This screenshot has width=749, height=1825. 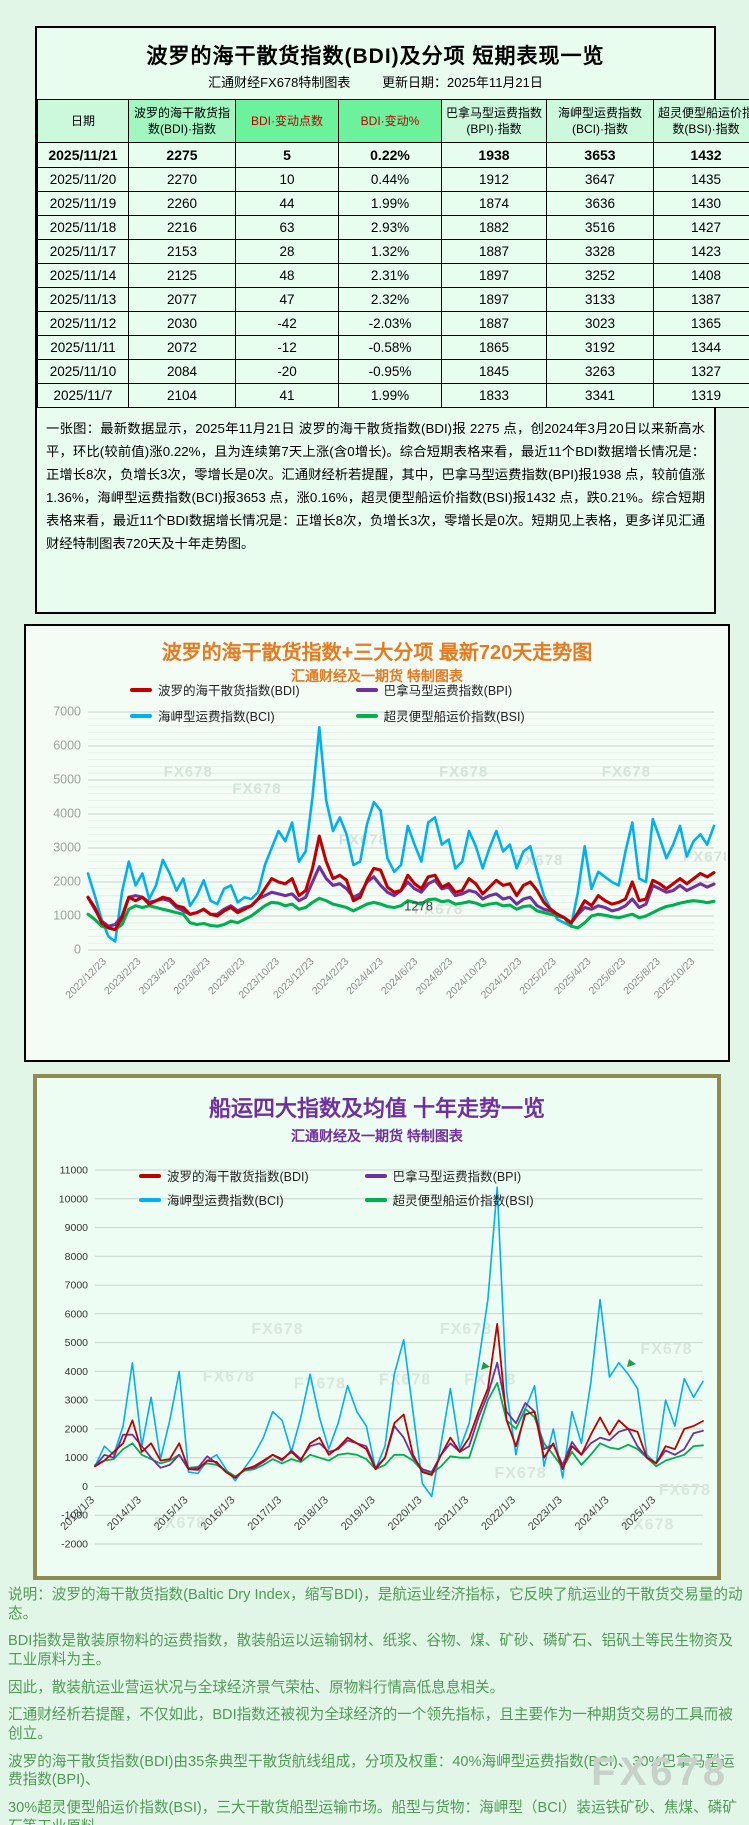 I want to click on cell: 2025/11/20, so click(x=83, y=180).